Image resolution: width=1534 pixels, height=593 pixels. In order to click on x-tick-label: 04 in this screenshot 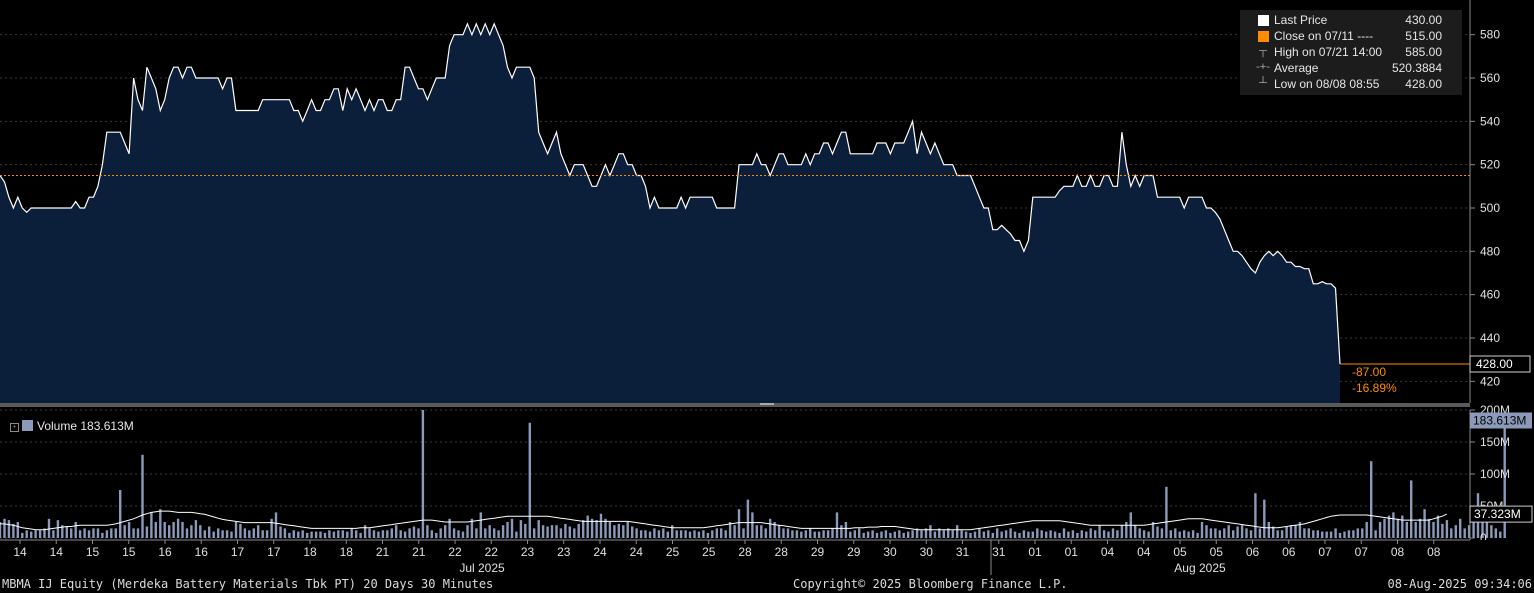, I will do `click(1144, 552)`.